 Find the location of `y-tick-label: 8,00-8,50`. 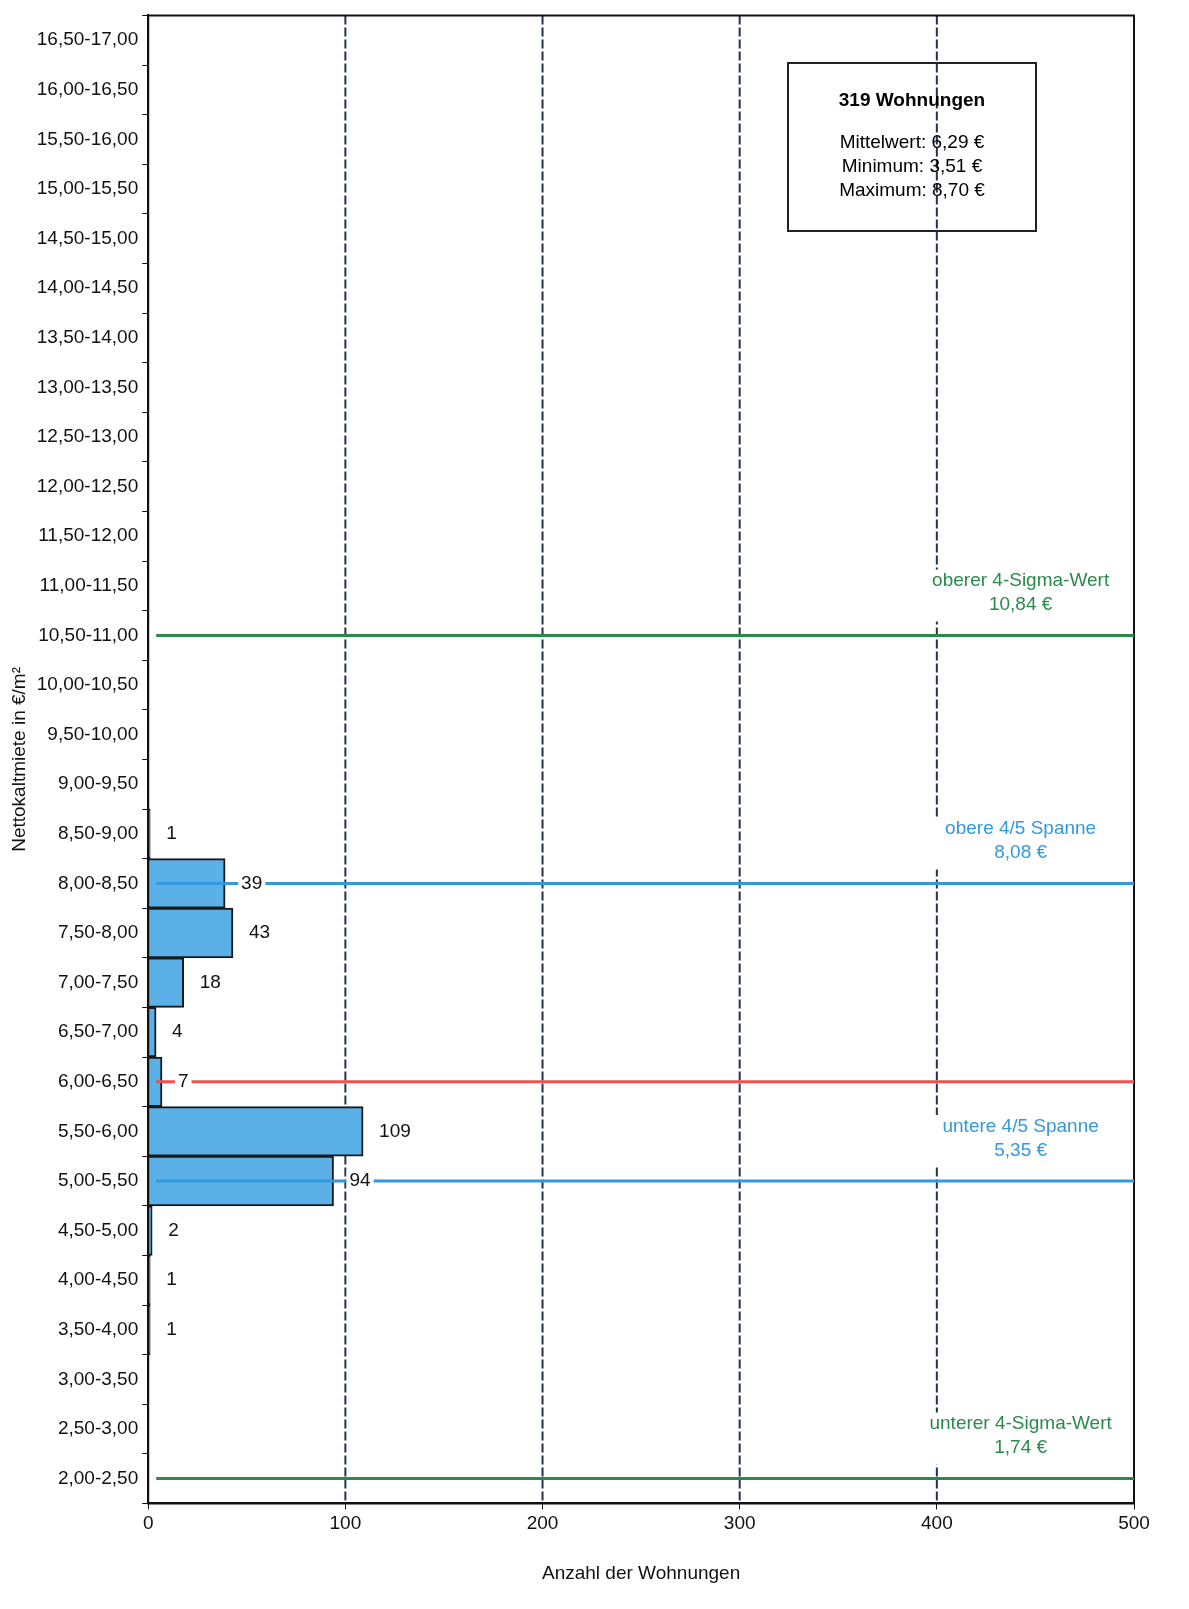

y-tick-label: 8,00-8,50 is located at coordinates (98, 882).